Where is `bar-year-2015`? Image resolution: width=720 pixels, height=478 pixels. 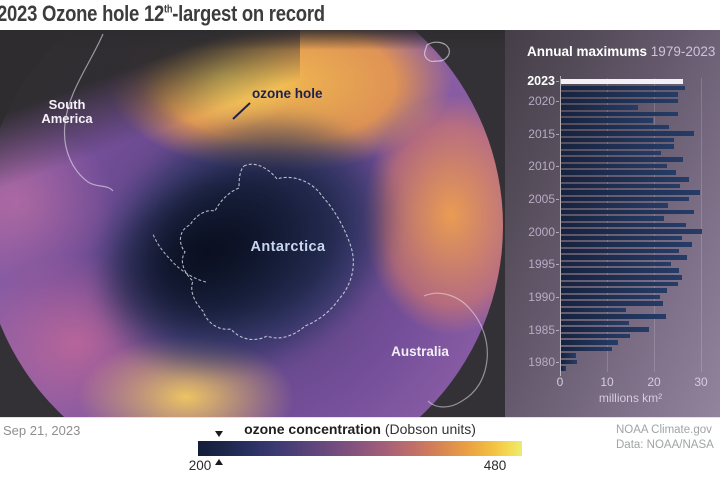 bar-year-2015 is located at coordinates (627, 133).